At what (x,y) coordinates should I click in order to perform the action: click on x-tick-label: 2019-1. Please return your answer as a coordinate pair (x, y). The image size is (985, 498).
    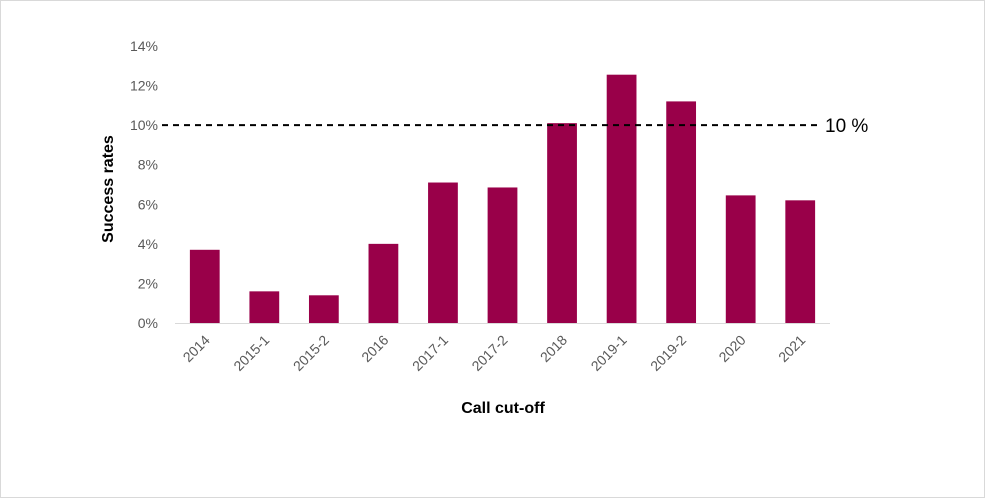
    Looking at the image, I should click on (609, 353).